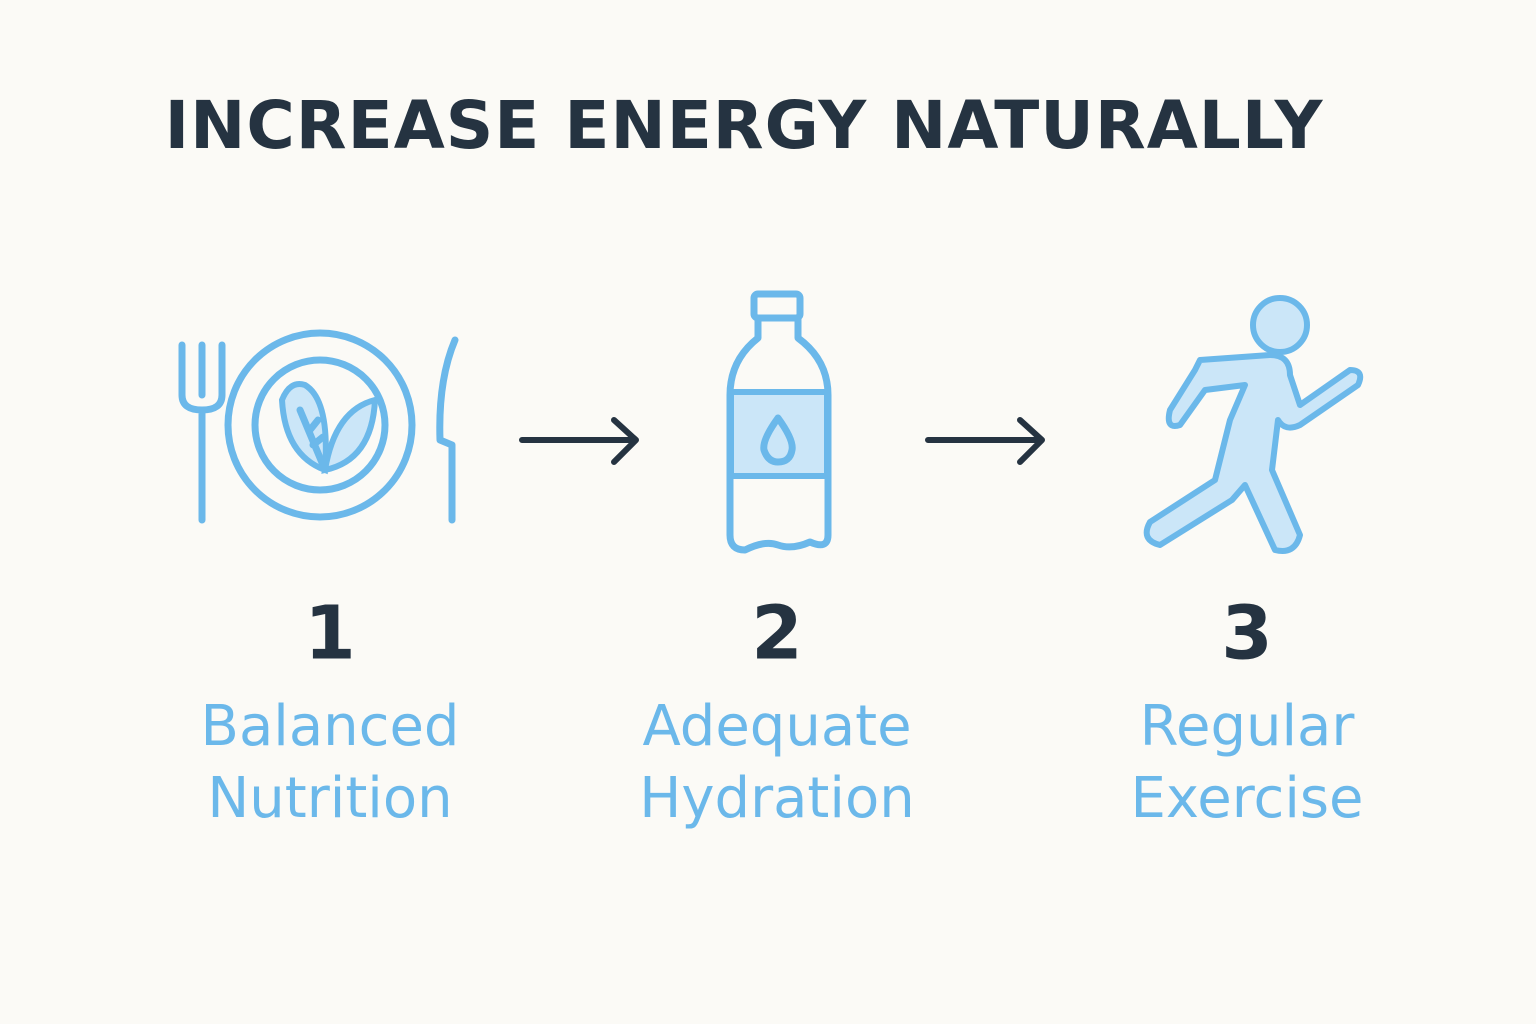 Image resolution: width=1536 pixels, height=1024 pixels. Describe the element at coordinates (318, 426) in the screenshot. I see `nutrition-icon` at that location.